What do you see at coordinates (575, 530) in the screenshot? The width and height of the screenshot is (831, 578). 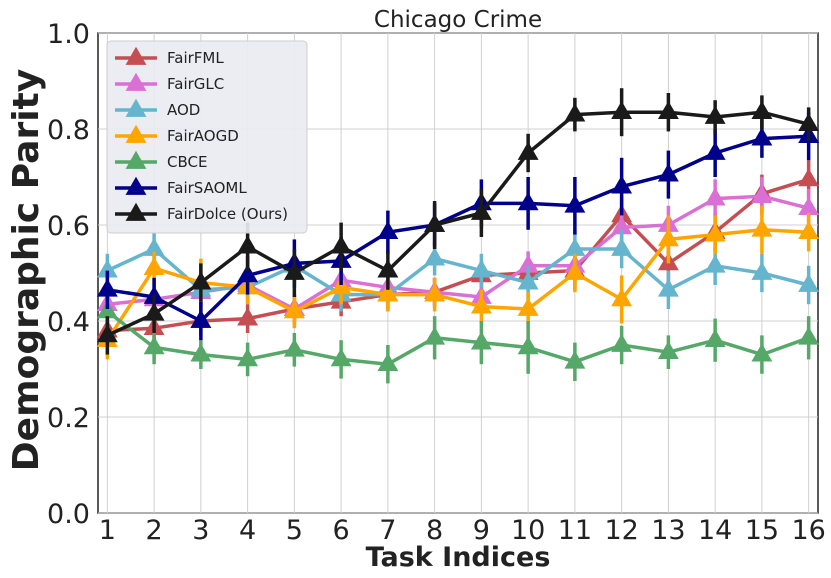 I see `x-tick-label: 11` at bounding box center [575, 530].